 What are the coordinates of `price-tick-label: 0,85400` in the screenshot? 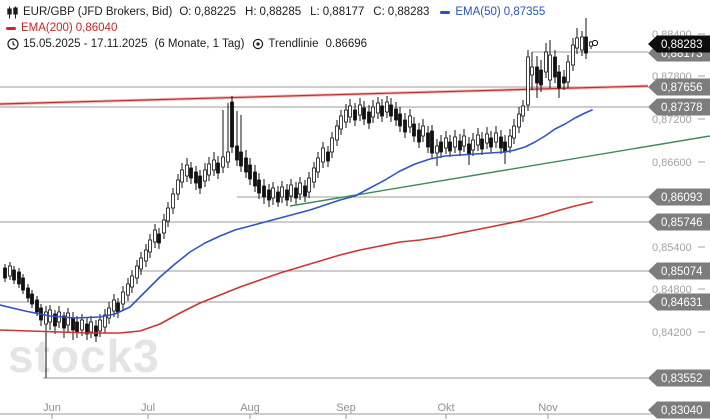 It's located at (672, 248).